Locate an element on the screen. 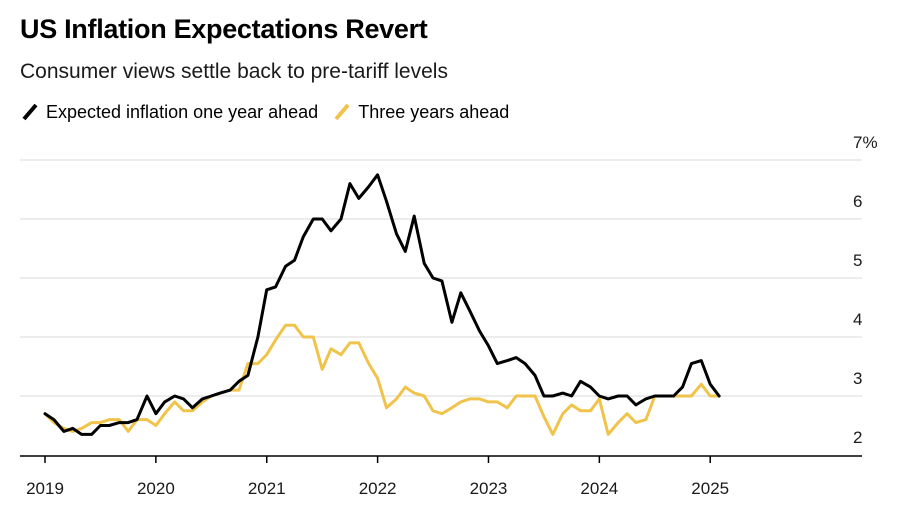  legend-item-one-year: Expected inflation one year ahead is located at coordinates (169, 112).